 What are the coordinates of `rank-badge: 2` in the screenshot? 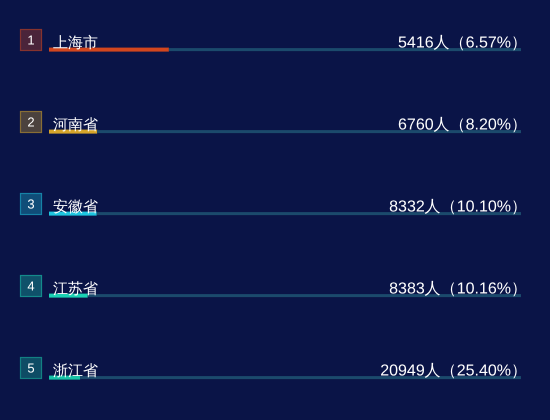 It's located at (31, 122).